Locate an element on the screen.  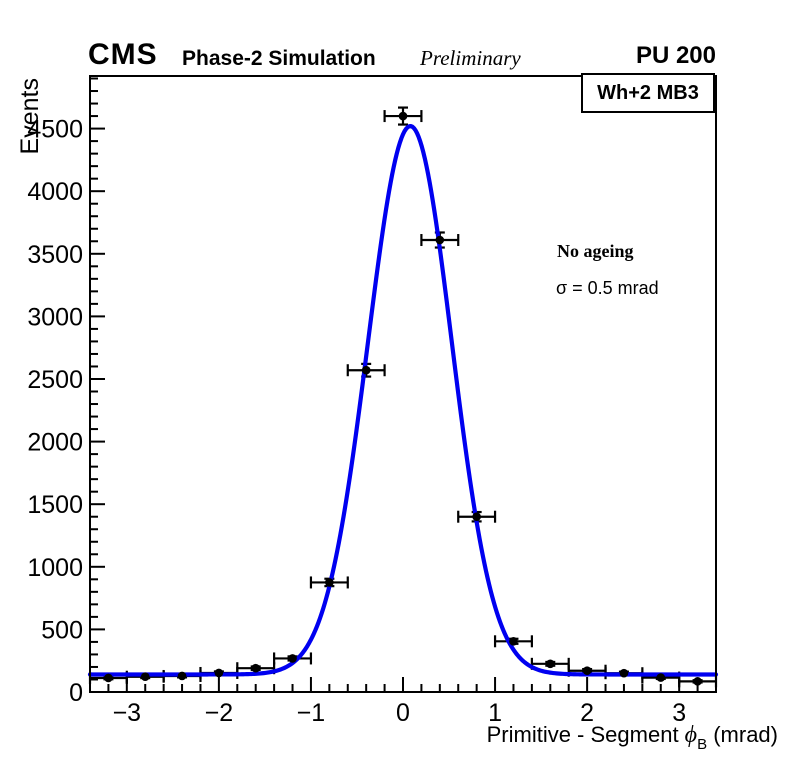
x-tick-label: 0 is located at coordinates (403, 713).